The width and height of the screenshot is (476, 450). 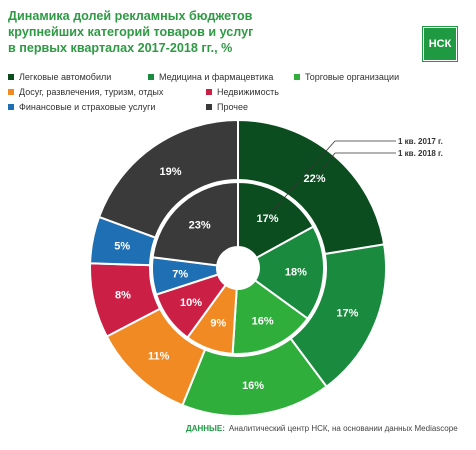 What do you see at coordinates (205, 428) in the screenshot?
I see `source-label: ДАННЫЕ:` at bounding box center [205, 428].